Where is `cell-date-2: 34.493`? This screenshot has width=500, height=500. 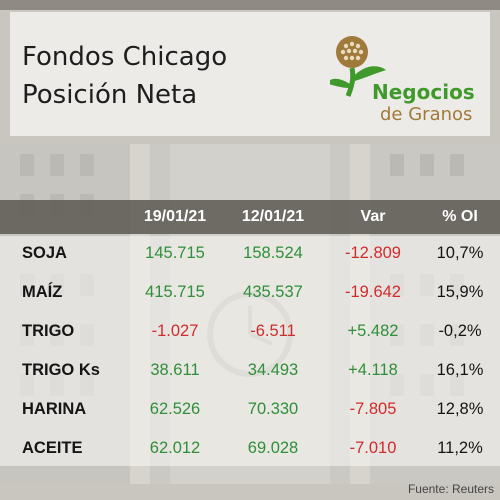
cell-date-2: 34.493 is located at coordinates (273, 370).